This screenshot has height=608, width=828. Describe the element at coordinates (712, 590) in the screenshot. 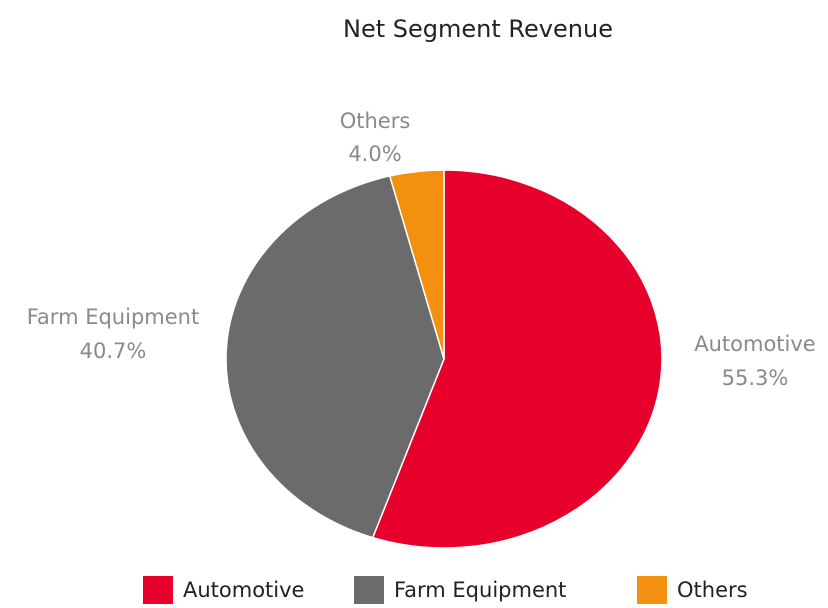

I see `legend-label: Others` at that location.